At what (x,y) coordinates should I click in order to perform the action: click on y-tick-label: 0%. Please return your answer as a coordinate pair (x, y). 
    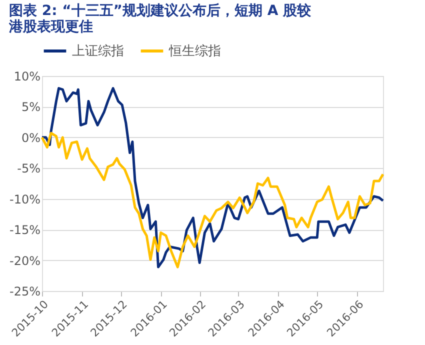
    Looking at the image, I should click on (30, 137).